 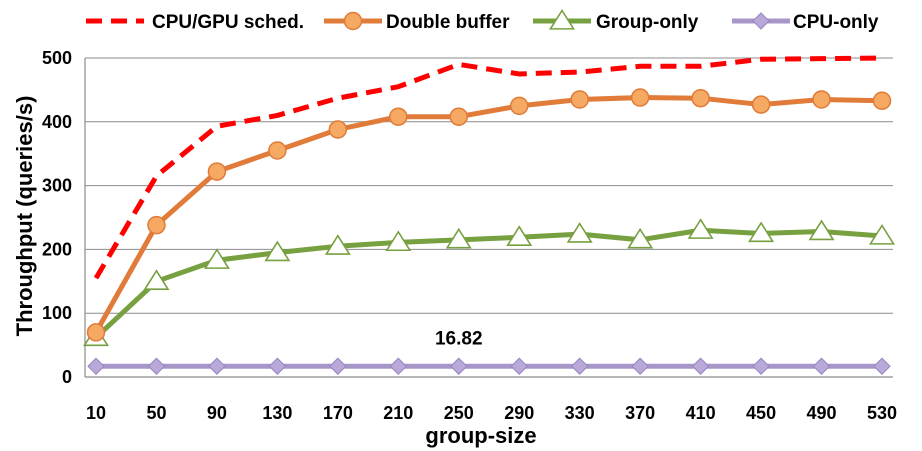 What do you see at coordinates (640, 413) in the screenshot?
I see `x-tick-label: 370` at bounding box center [640, 413].